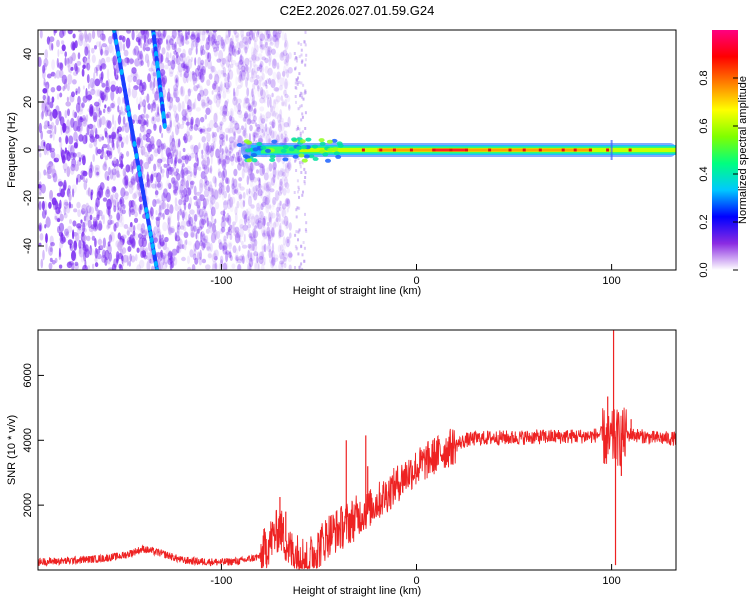 The width and height of the screenshot is (750, 600). I want to click on spectrogram-xtick-label: 0, so click(416, 281).